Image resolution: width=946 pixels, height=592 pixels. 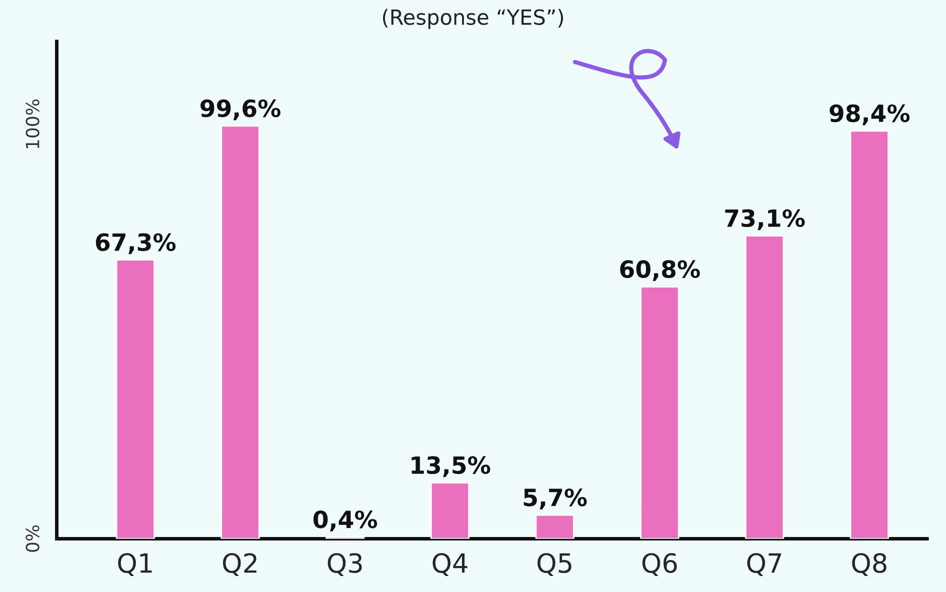 I want to click on data-label: 13,5%, so click(x=451, y=467).